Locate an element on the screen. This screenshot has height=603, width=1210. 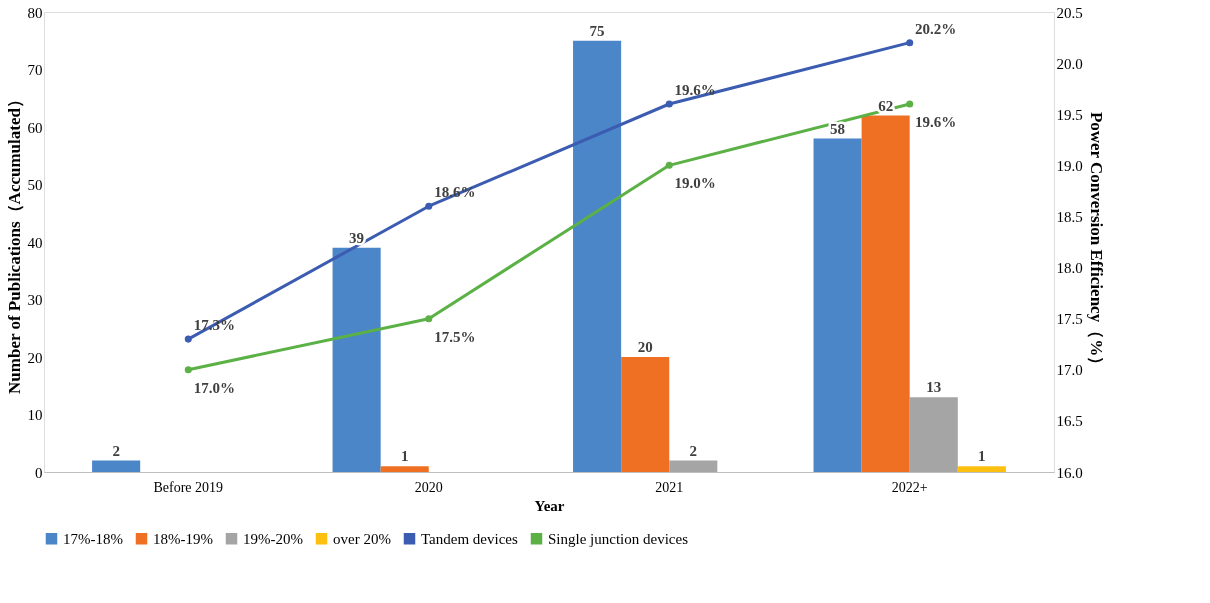
y2-tick-label: 20.5 is located at coordinates (1069, 12).